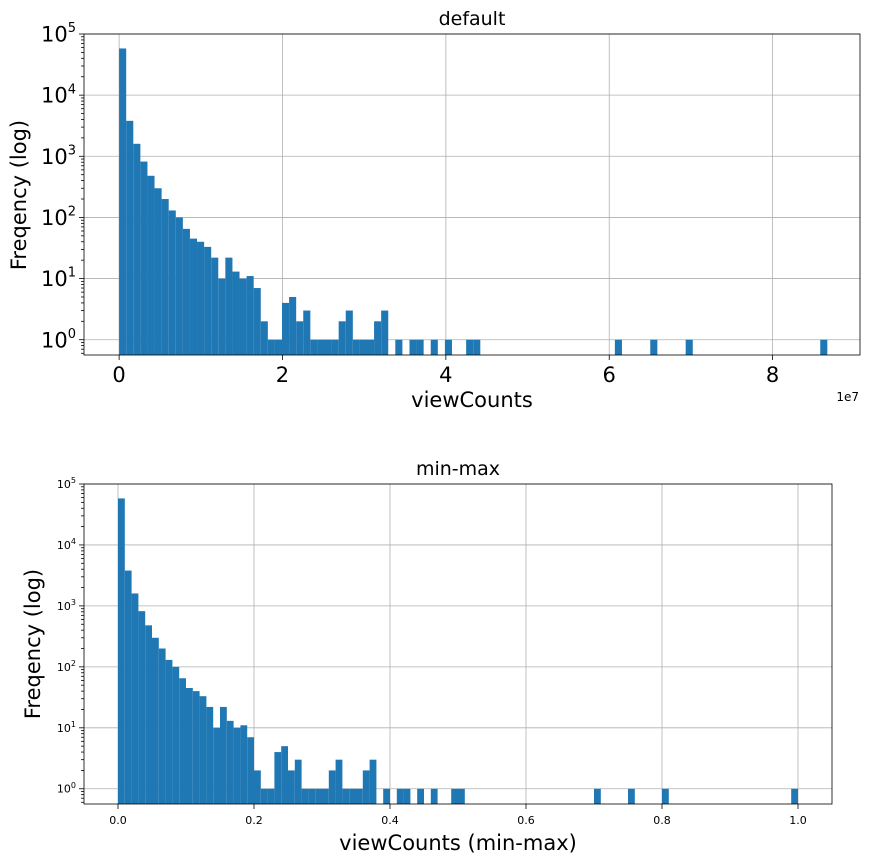  Describe the element at coordinates (847, 397) in the screenshot. I see `chart-default-x-offset-label: 1e7` at that location.